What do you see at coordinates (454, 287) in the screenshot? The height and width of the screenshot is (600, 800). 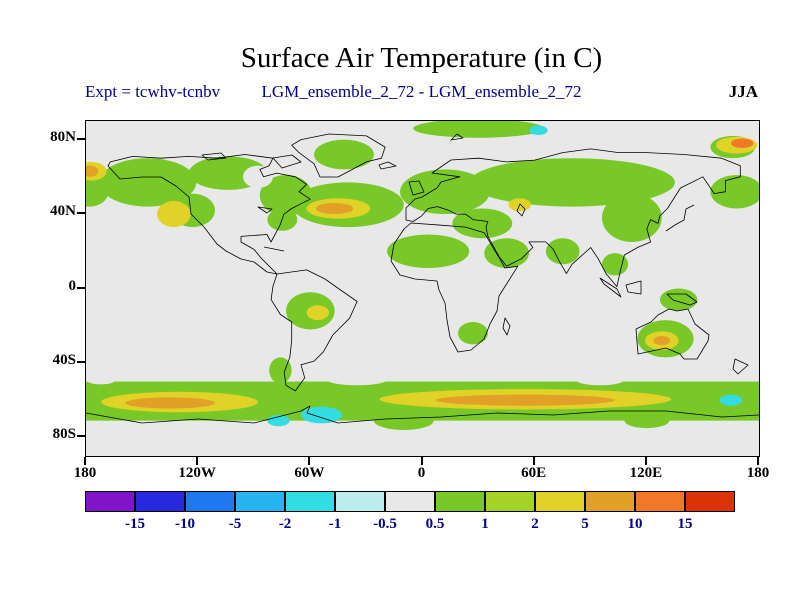 I see `coastline-africa` at bounding box center [454, 287].